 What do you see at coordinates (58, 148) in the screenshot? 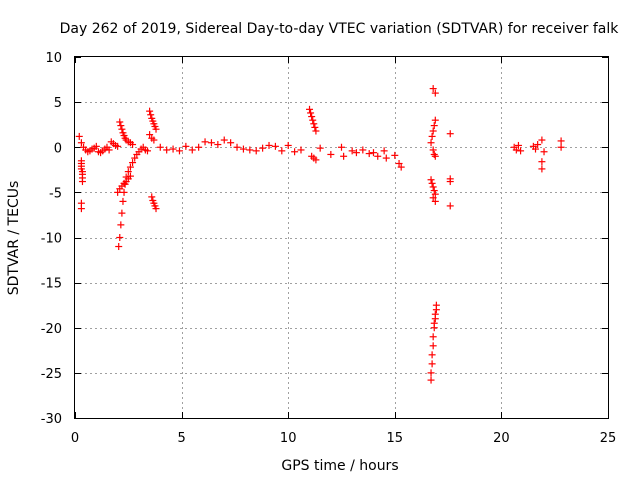
I see `y-tick-label: 0` at bounding box center [58, 148].